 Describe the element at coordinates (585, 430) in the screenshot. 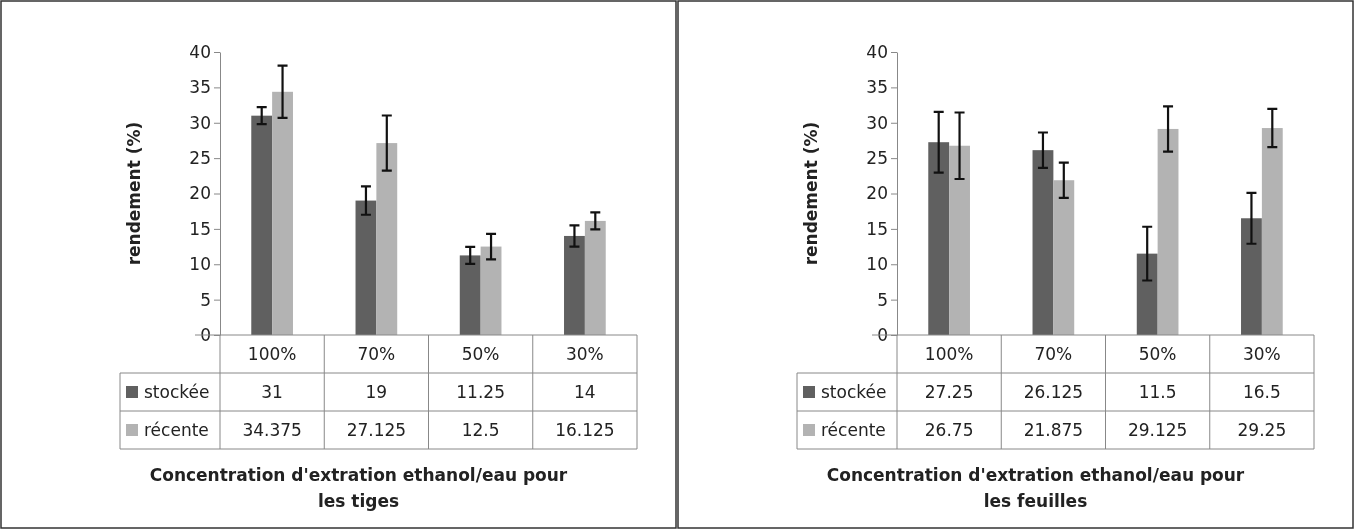

I see `data-label: 16.125` at that location.